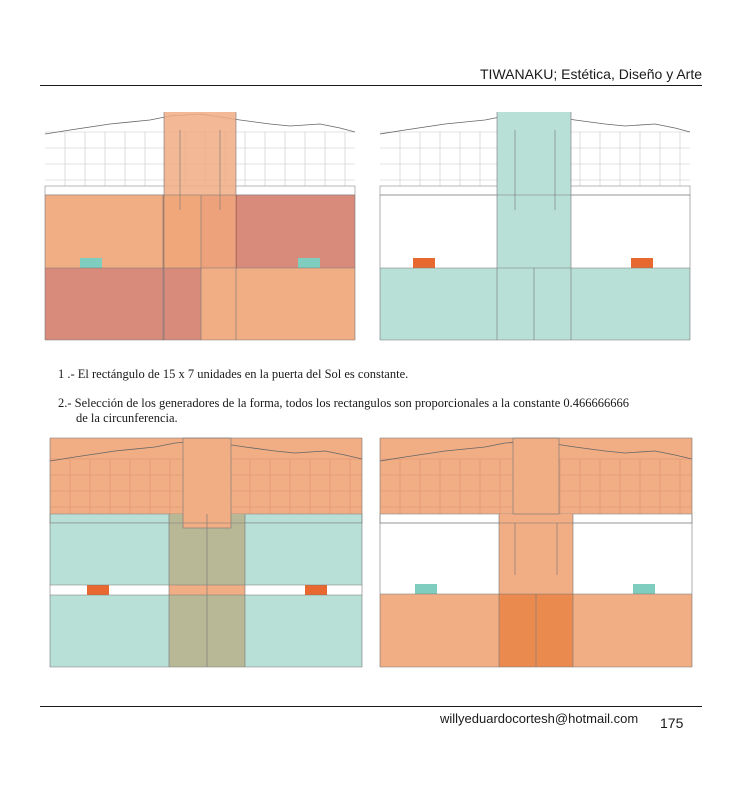 The width and height of the screenshot is (740, 793). I want to click on lower-right-panel, so click(278, 304).